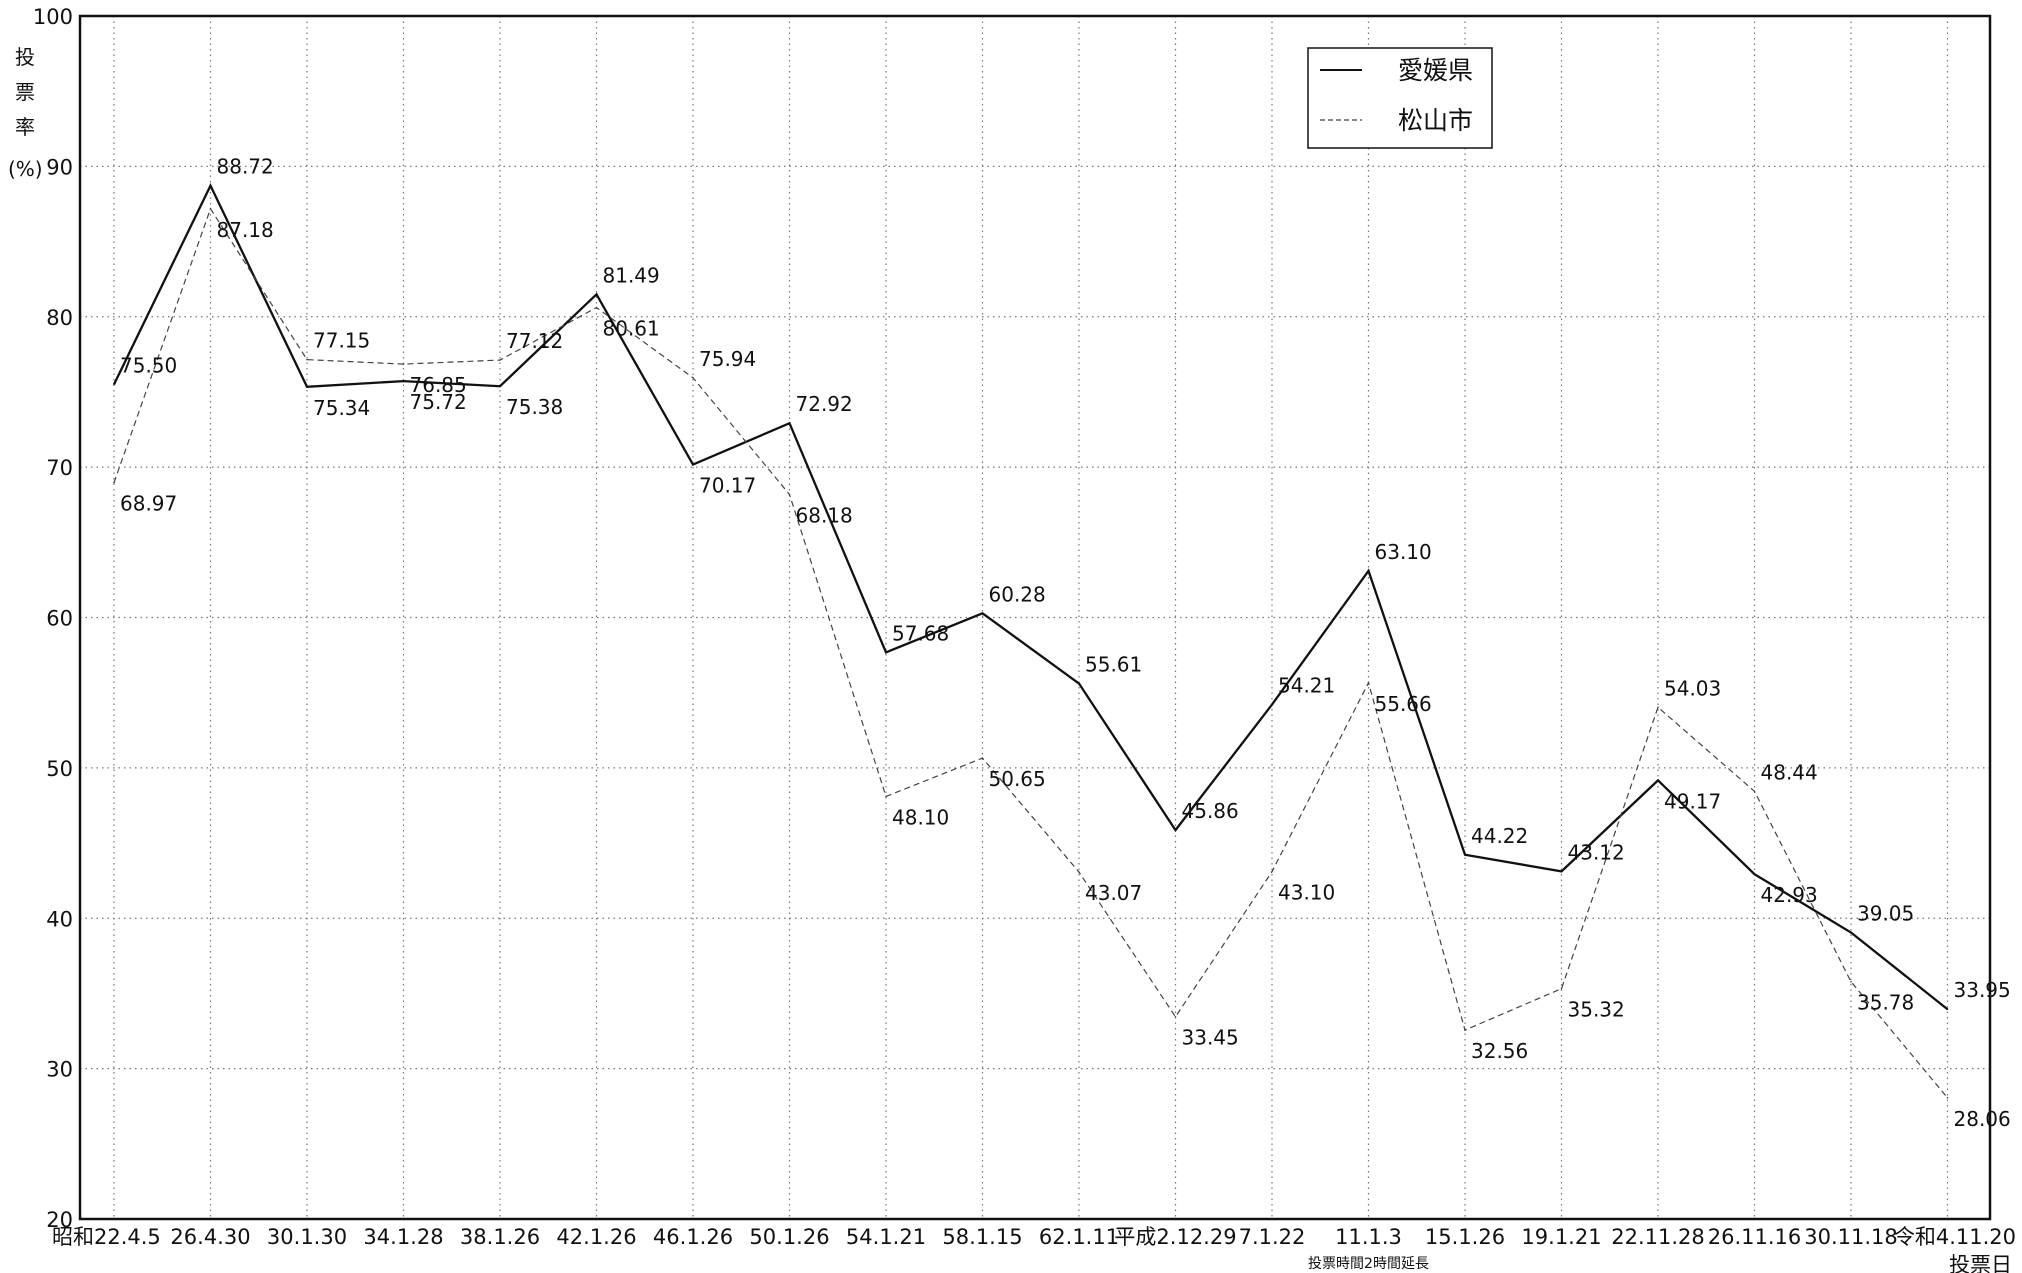 This screenshot has height=1273, width=2022. What do you see at coordinates (148, 365) in the screenshot?
I see `data-label-ehime: 75.50` at bounding box center [148, 365].